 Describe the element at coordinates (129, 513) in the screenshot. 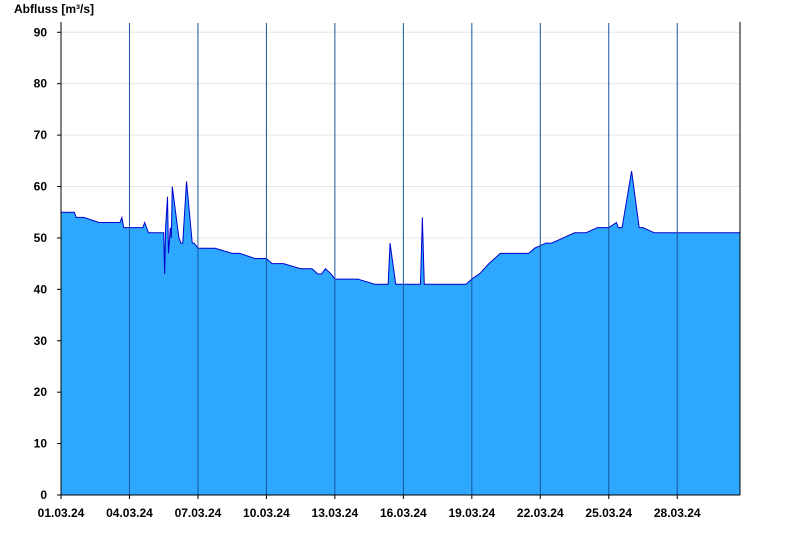

I see `x-tick-label: 04.03.24` at that location.